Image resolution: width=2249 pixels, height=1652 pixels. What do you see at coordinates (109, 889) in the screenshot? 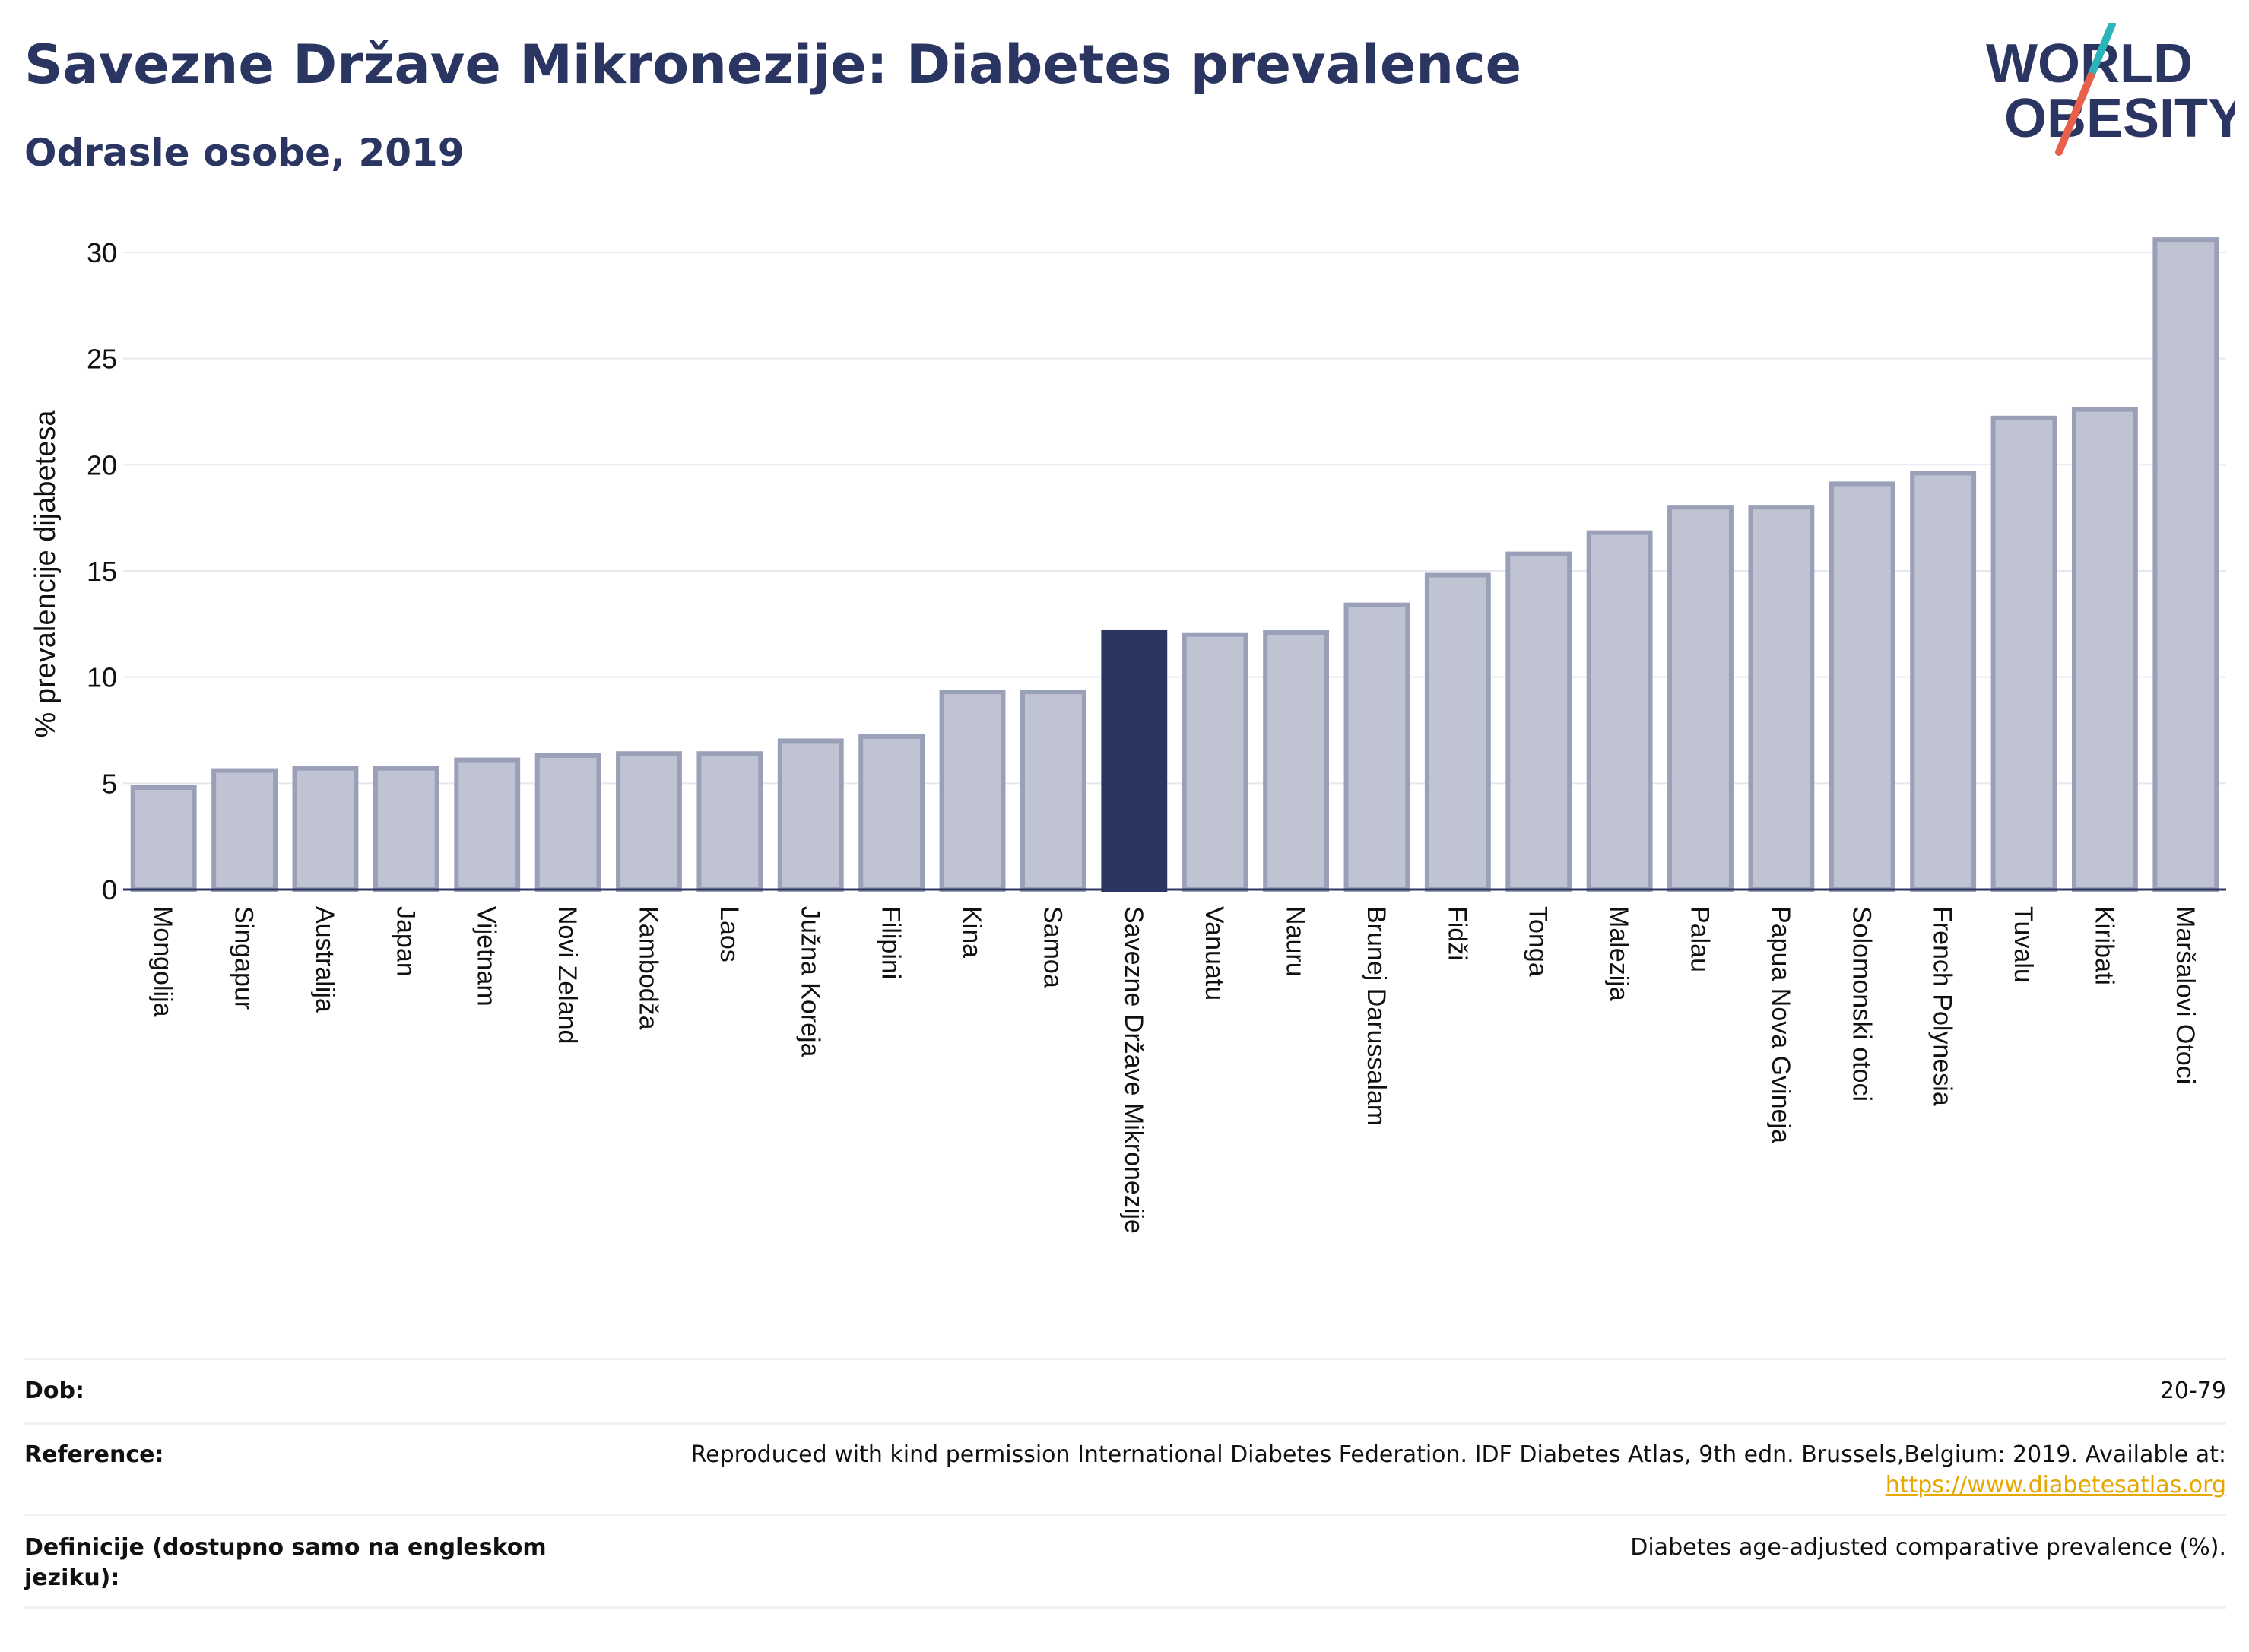
I see `y-tick-label: 0` at bounding box center [109, 889].